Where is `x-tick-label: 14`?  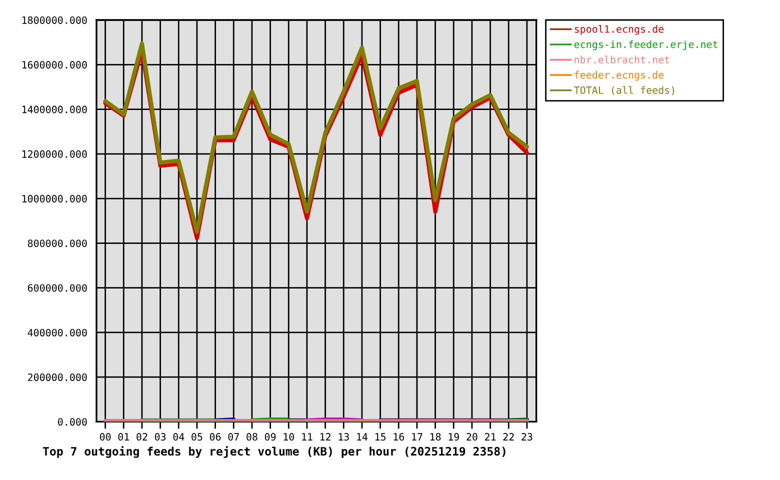 x-tick-label: 14 is located at coordinates (362, 436).